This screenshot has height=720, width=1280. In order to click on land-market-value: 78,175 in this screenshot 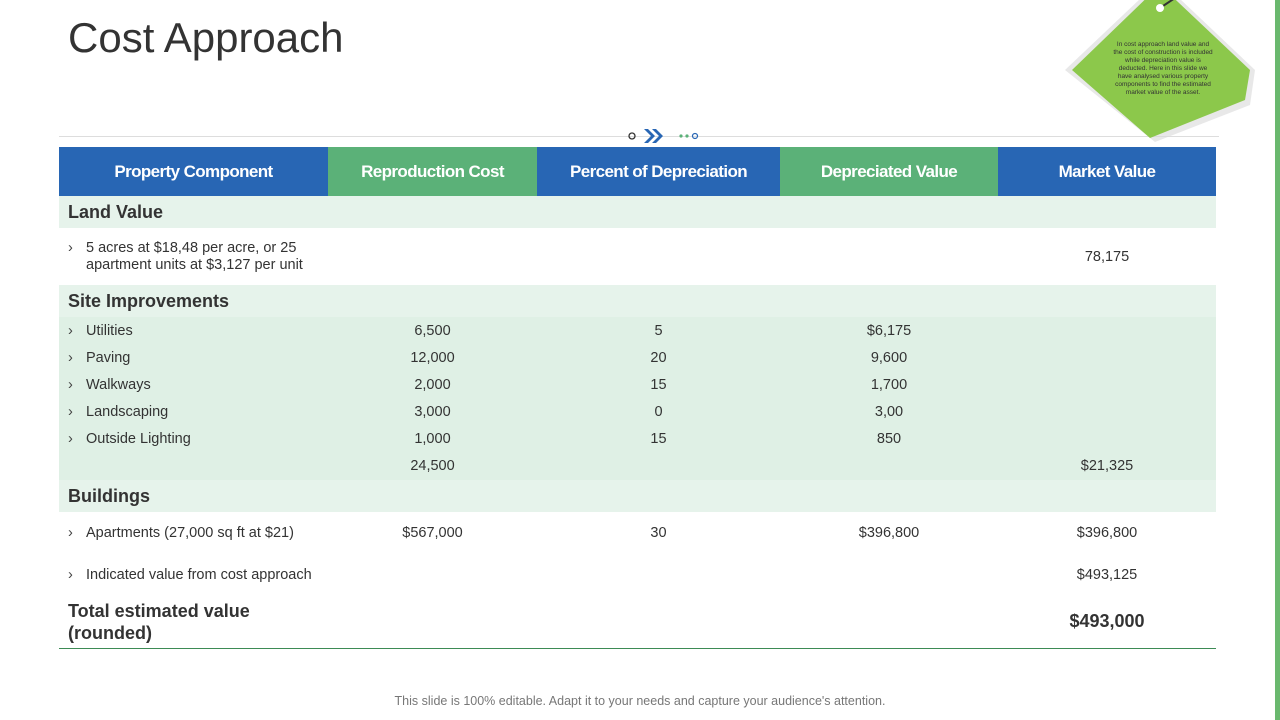, I will do `click(1107, 256)`.